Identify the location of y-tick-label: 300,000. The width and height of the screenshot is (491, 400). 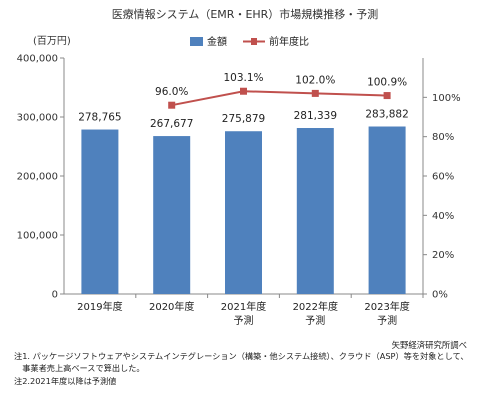
(37, 118).